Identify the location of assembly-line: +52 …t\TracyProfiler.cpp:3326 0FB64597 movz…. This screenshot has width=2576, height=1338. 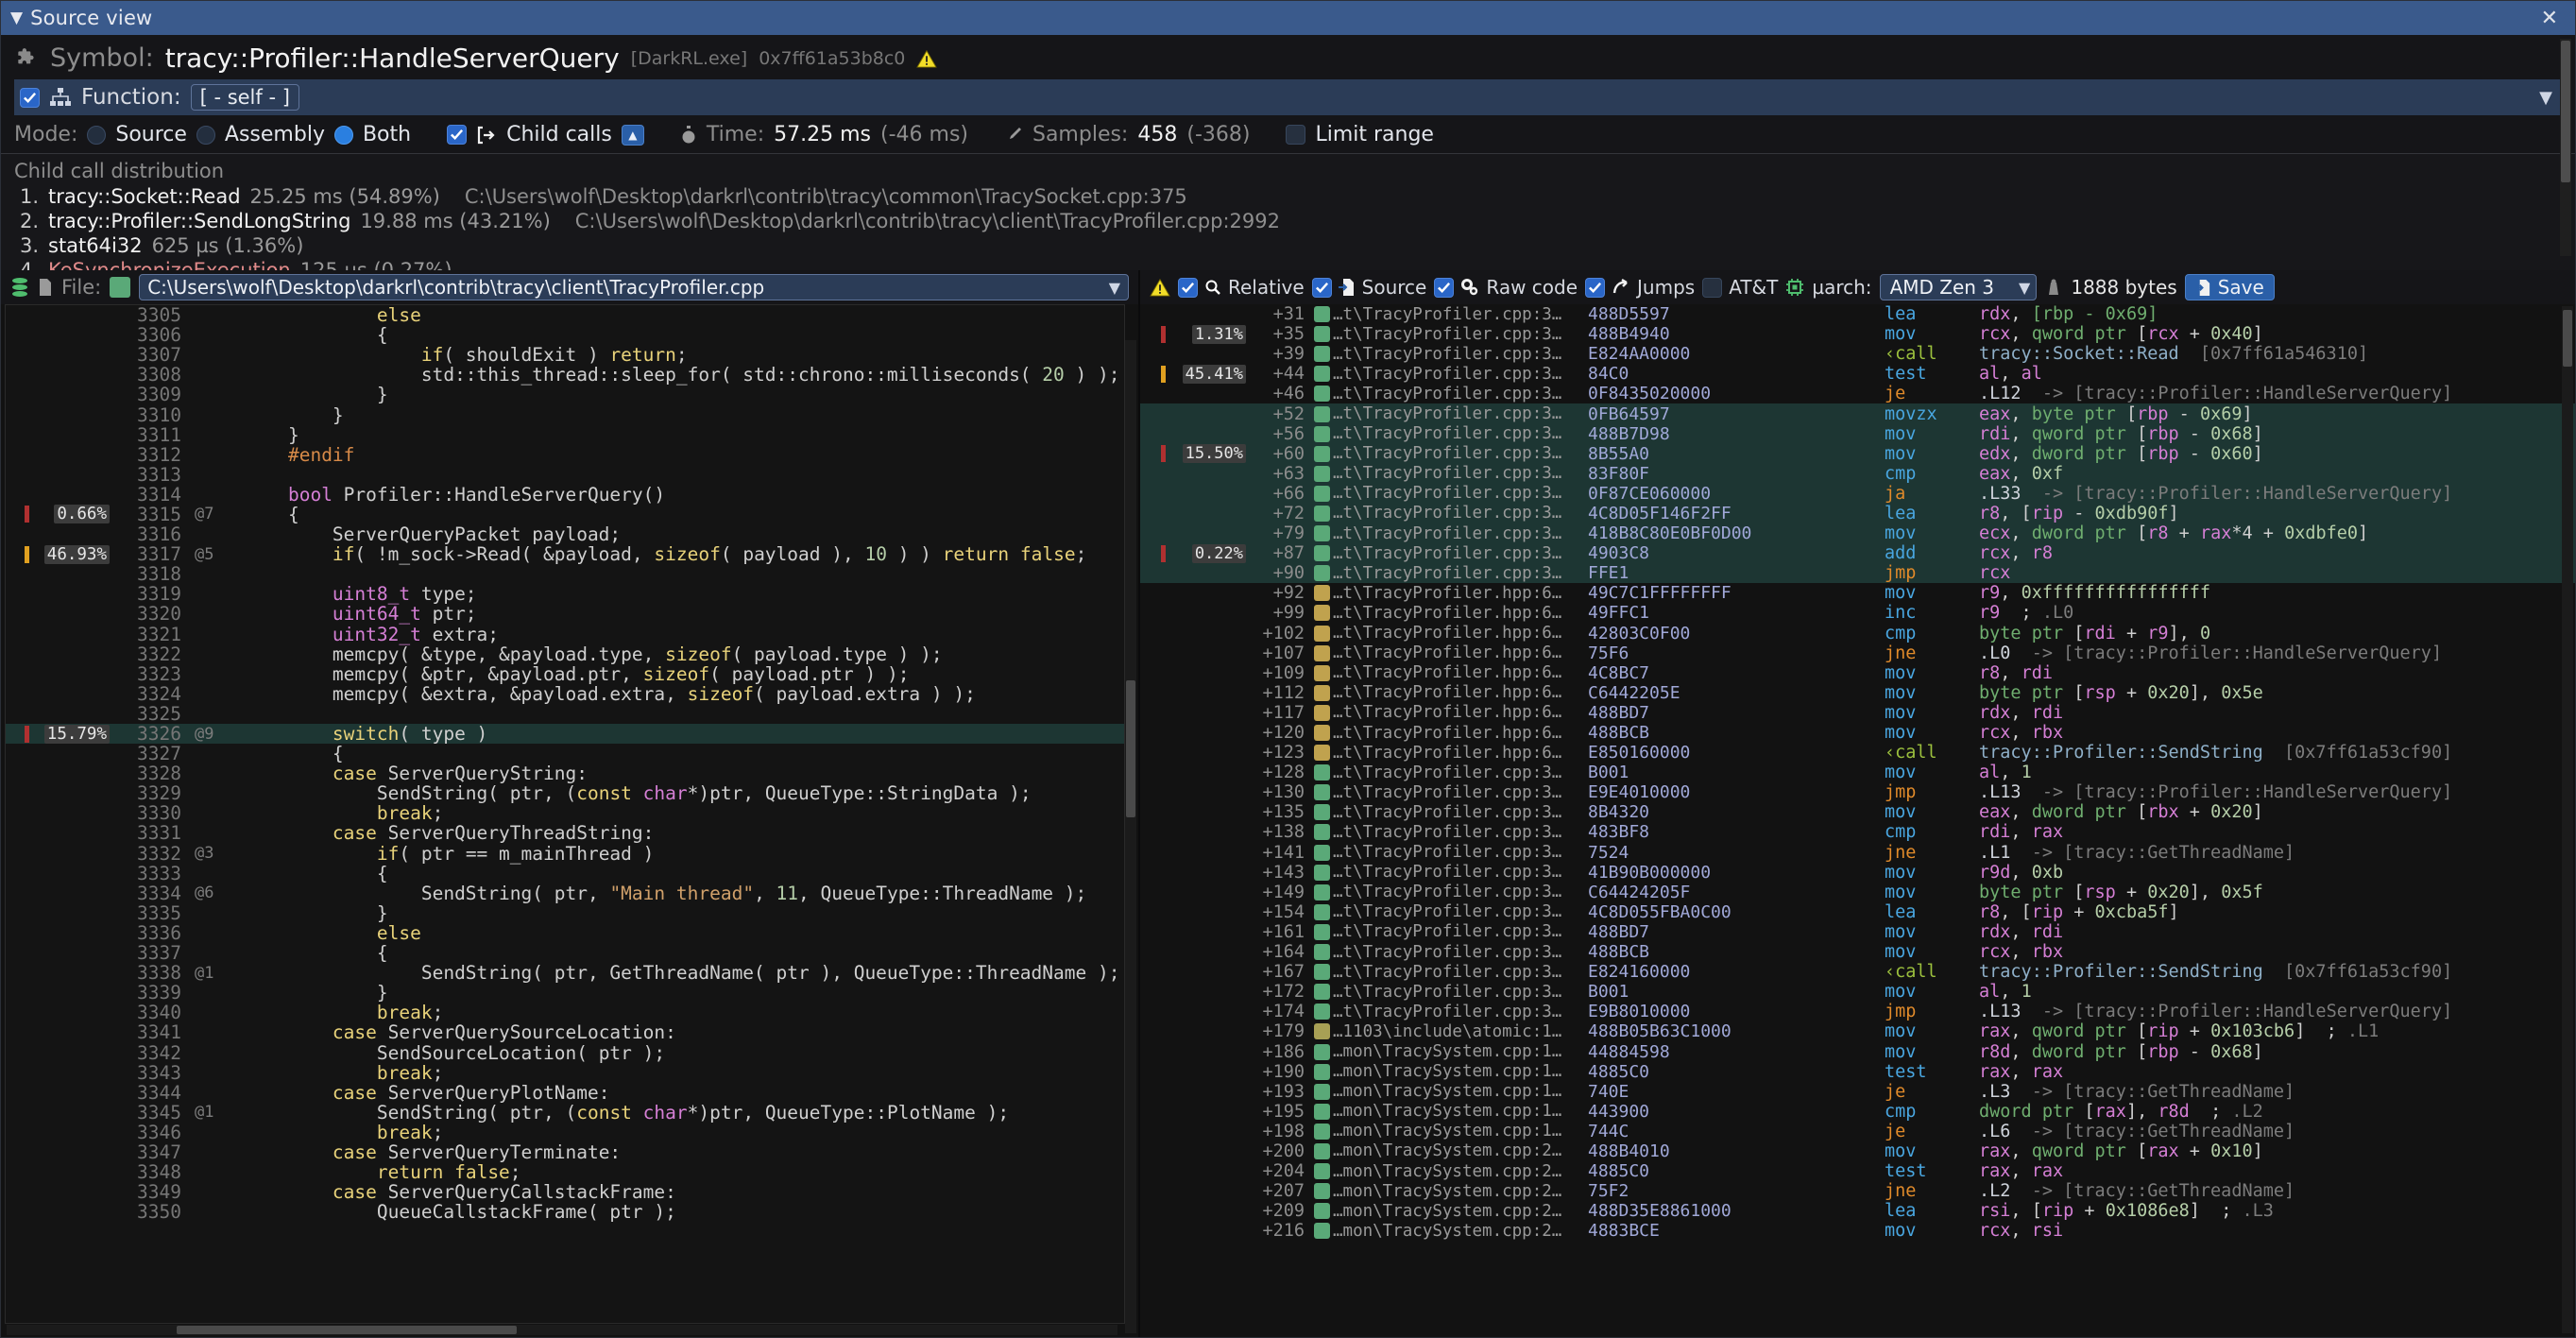
(1858, 413).